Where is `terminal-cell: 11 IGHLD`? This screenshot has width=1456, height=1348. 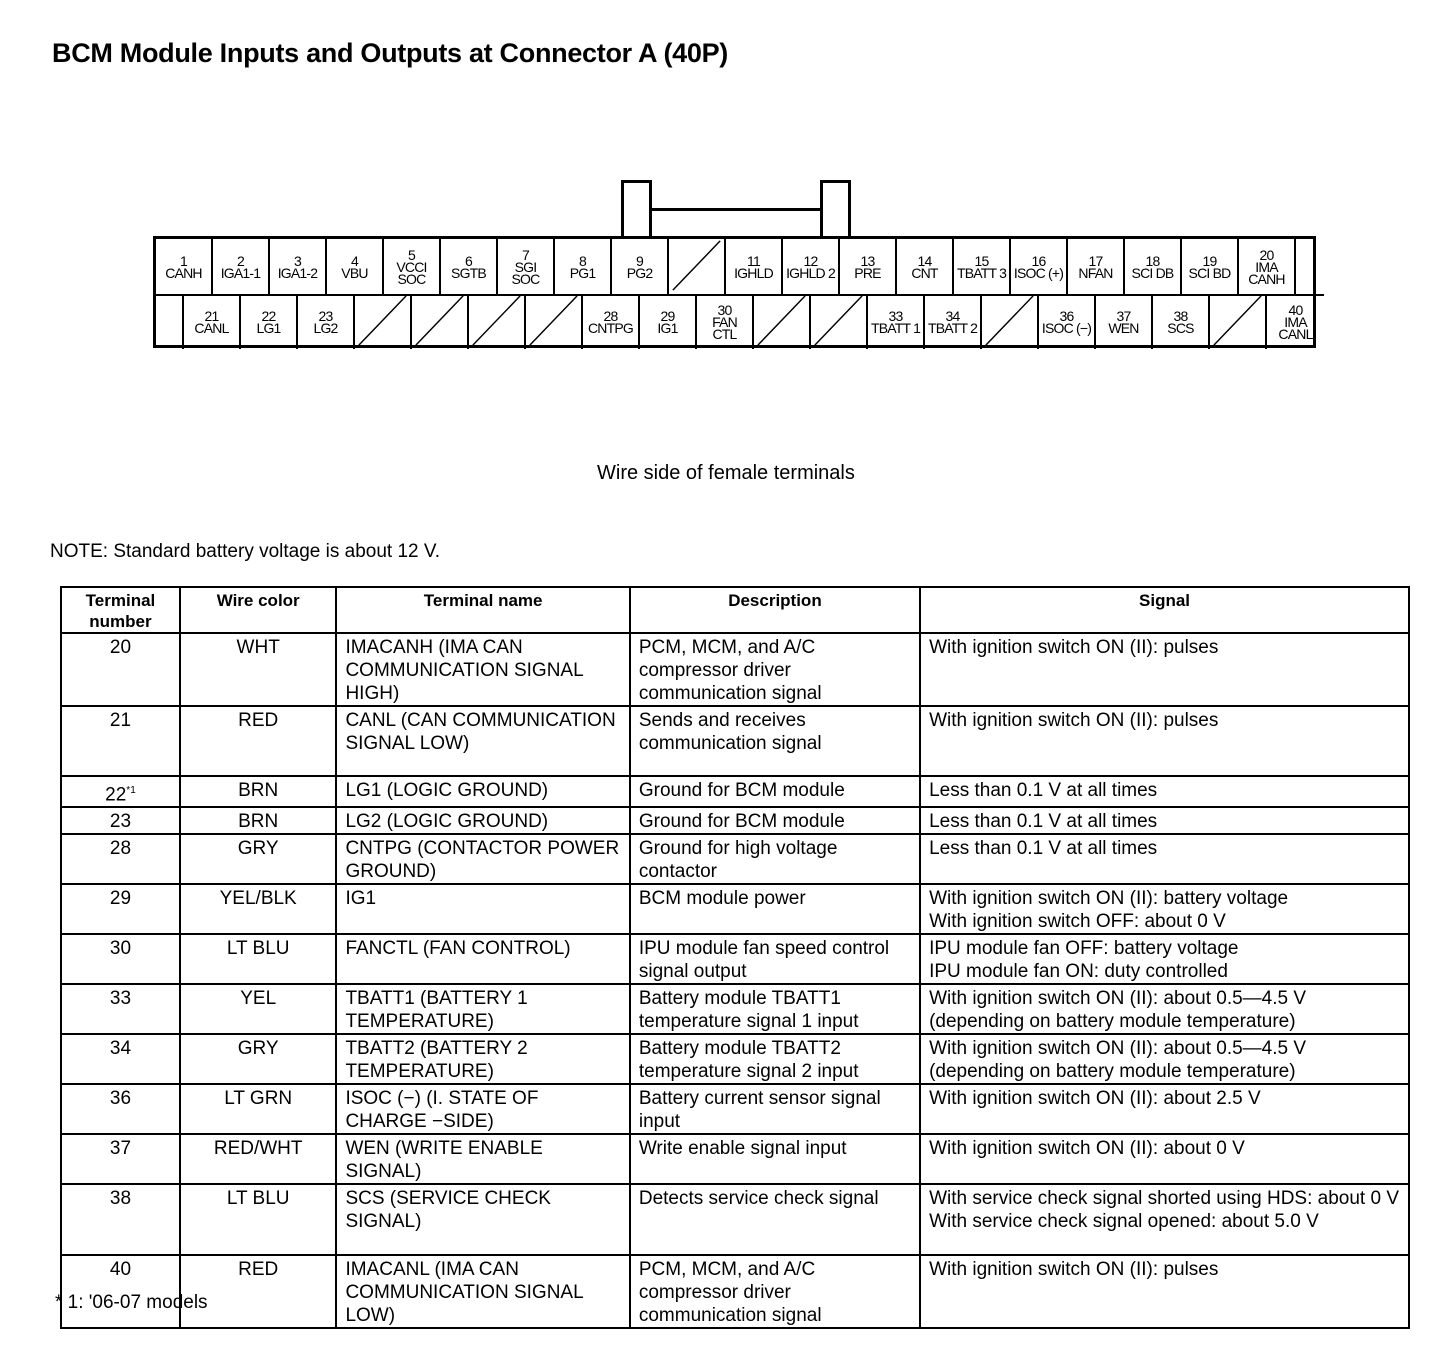 terminal-cell: 11 IGHLD is located at coordinates (754, 266).